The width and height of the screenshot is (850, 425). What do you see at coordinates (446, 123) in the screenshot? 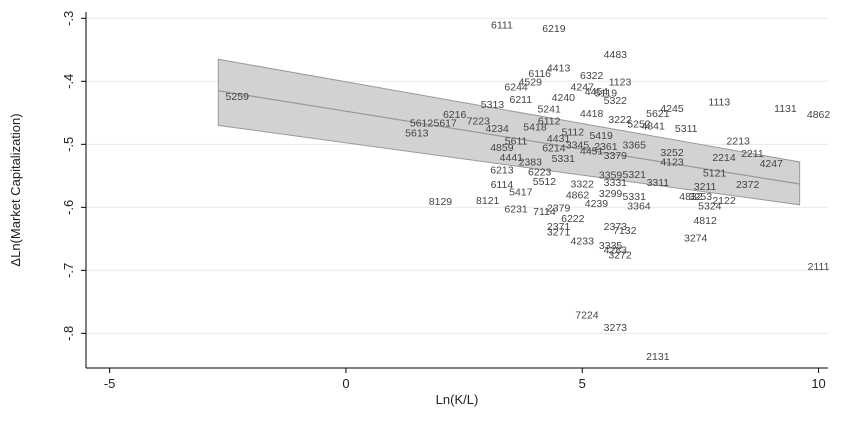
I see `point-label-20: 5617` at bounding box center [446, 123].